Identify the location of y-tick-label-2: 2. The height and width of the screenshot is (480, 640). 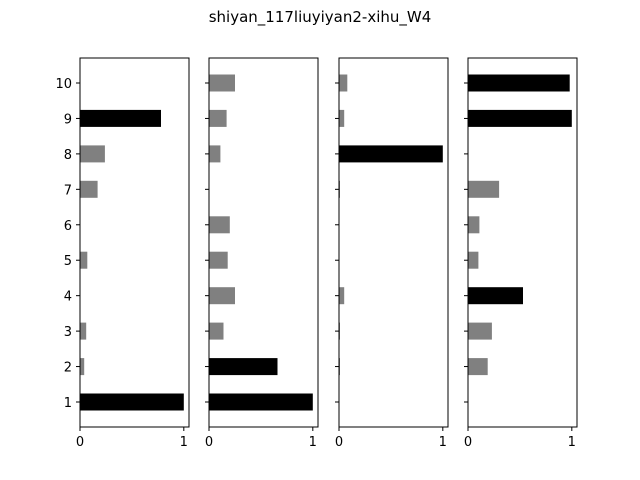
(68, 368).